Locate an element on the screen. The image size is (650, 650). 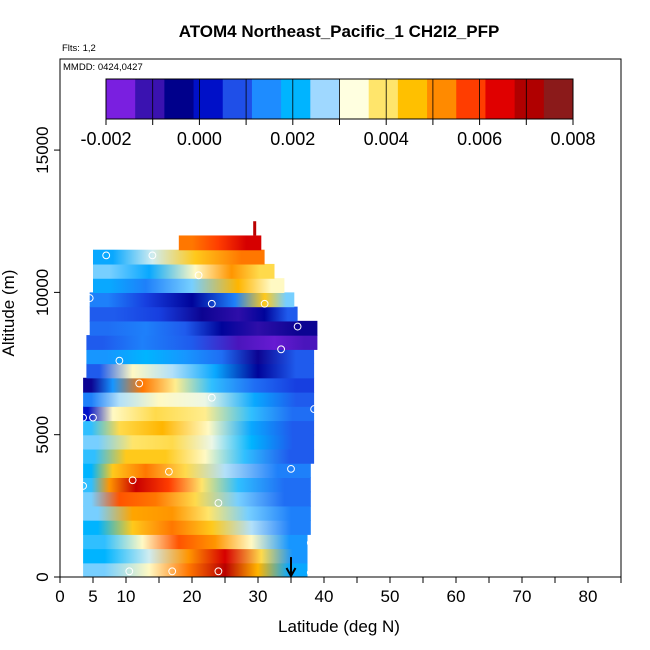
x-axis: 0 5 10 20 30 40 50 60 70 80 is located at coordinates (338, 591).